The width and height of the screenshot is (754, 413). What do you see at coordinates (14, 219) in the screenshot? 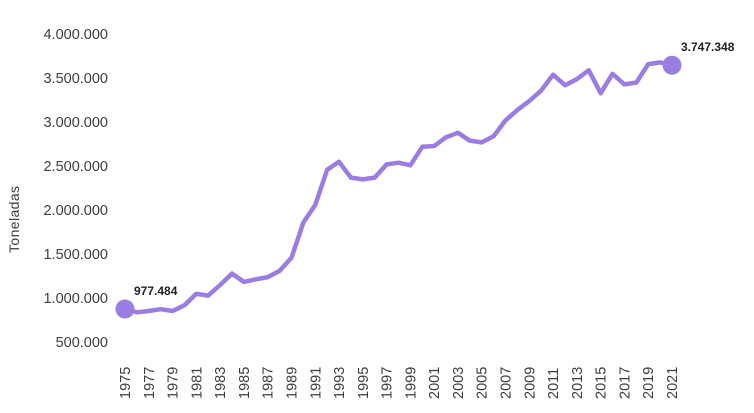
I see `y-axis-title: Toneladas` at bounding box center [14, 219].